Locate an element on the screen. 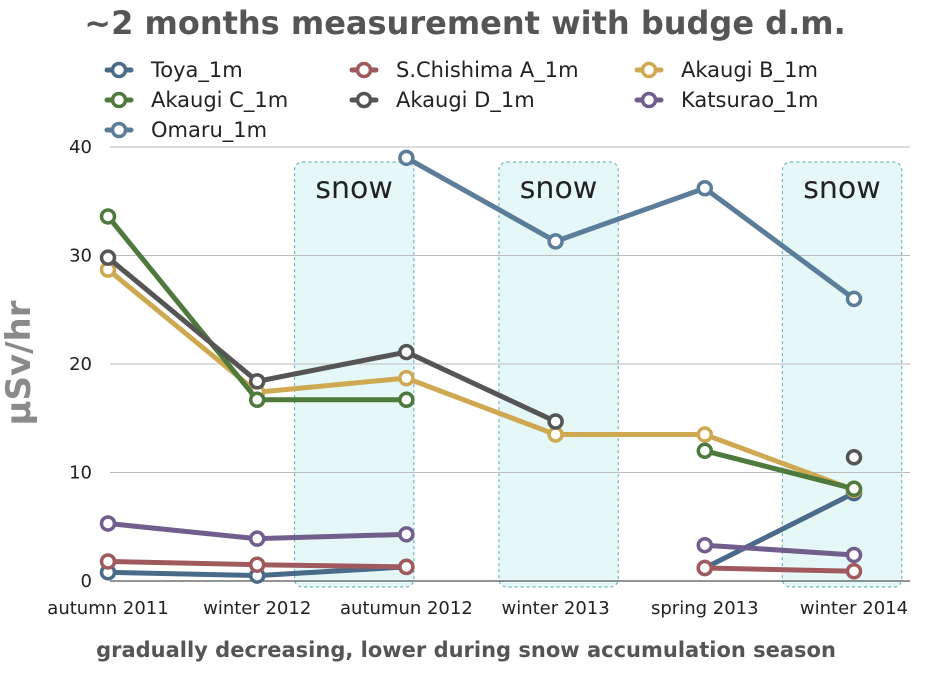 The image size is (930, 674). series-katsurao-1m is located at coordinates (481, 539).